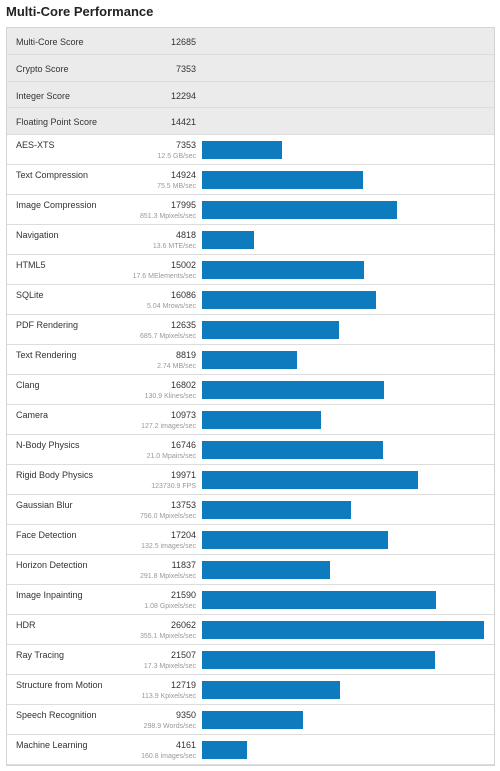 This screenshot has width=500, height=771. I want to click on workload-name: Clang, so click(28, 385).